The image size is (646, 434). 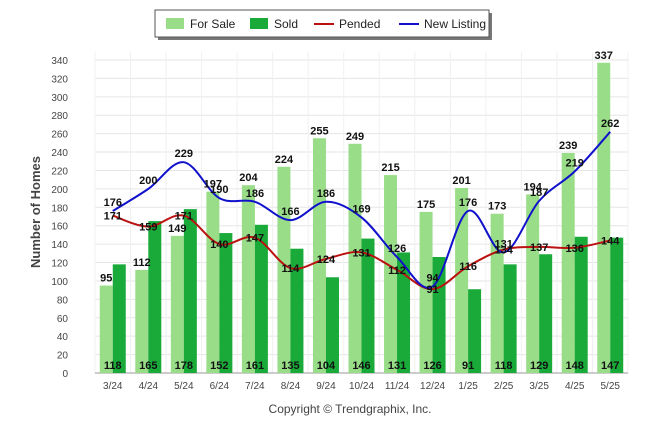 I want to click on label-sold: 131, so click(x=397, y=366).